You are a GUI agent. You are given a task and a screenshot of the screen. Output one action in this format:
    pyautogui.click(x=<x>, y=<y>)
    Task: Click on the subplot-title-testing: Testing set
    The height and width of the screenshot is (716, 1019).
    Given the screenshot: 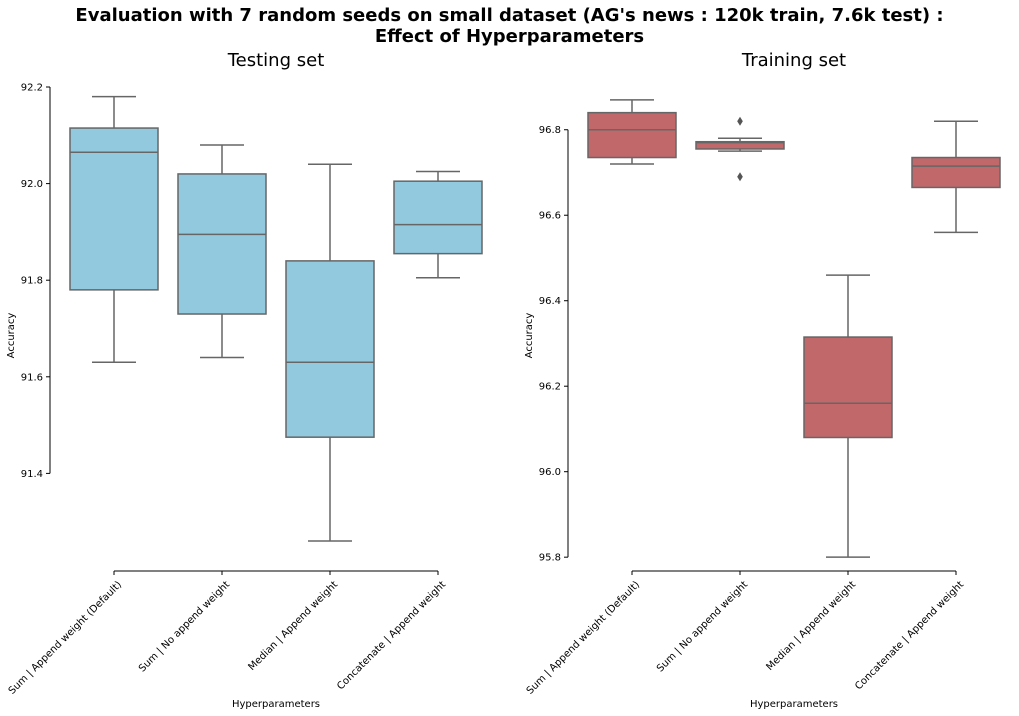 What is the action you would take?
    pyautogui.click(x=276, y=60)
    